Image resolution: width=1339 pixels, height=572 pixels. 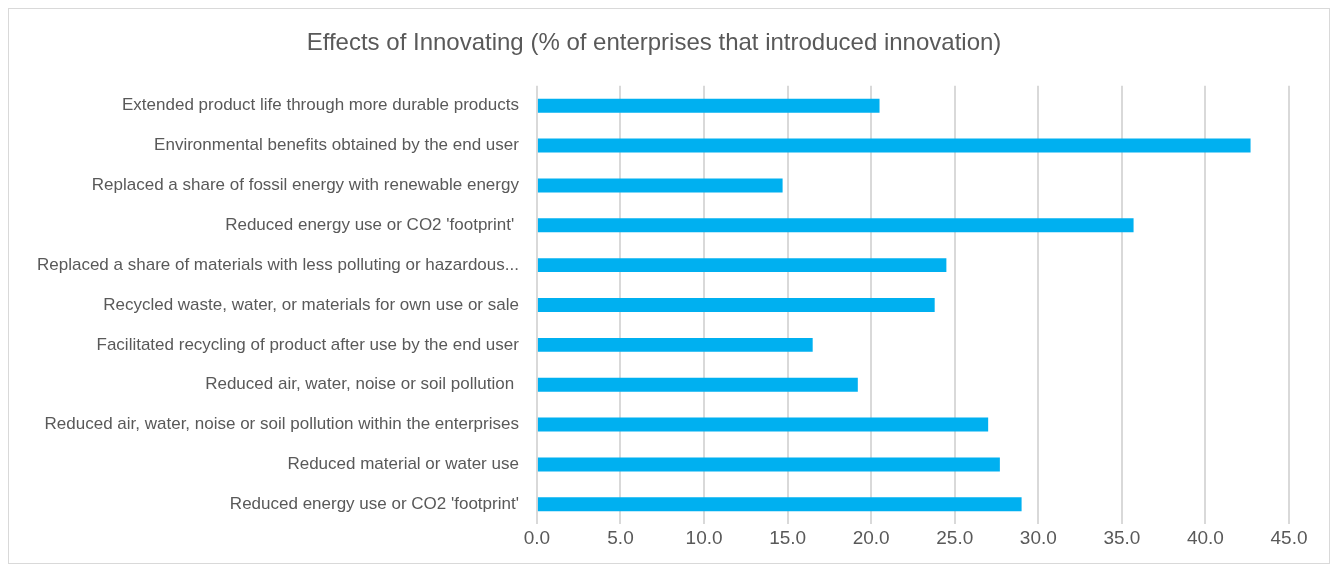 I want to click on x-tick-label: 0.0, so click(x=537, y=537).